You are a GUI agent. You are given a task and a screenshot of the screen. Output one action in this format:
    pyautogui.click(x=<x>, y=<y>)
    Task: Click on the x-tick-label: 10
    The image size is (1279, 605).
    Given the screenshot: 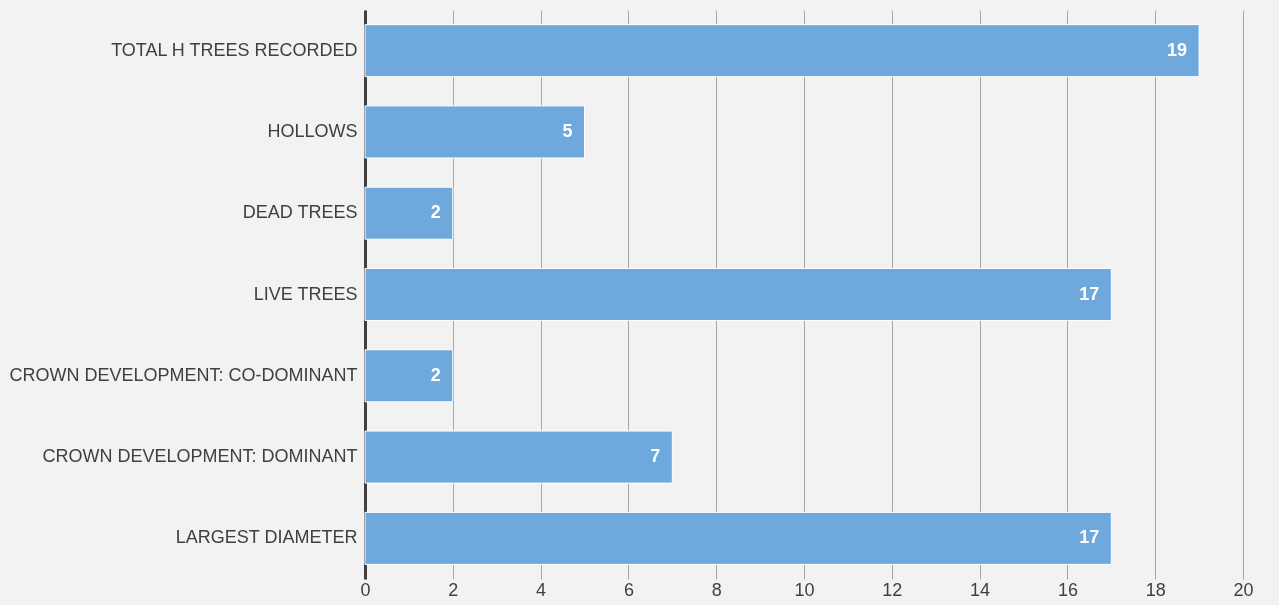 What is the action you would take?
    pyautogui.click(x=804, y=589)
    